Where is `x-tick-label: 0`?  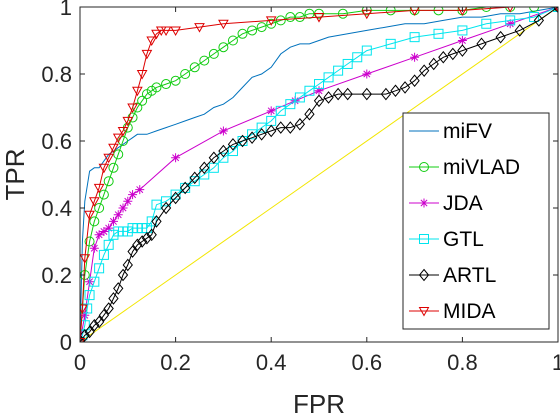
x-tick-label: 0 is located at coordinates (80, 362).